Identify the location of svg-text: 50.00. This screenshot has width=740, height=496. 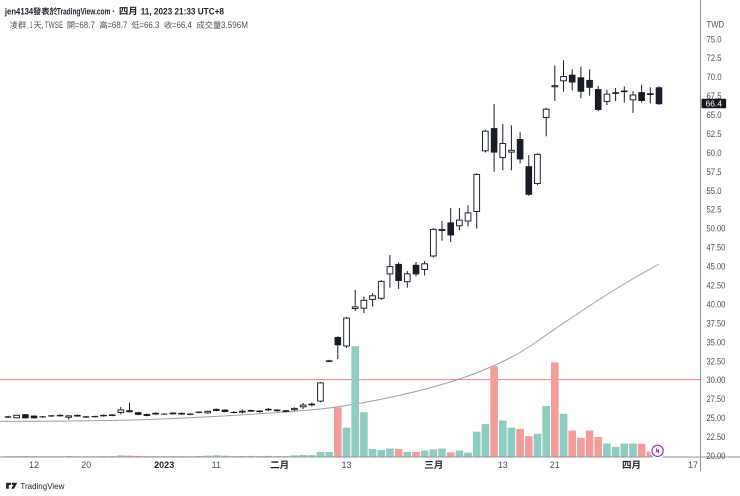
(716, 229).